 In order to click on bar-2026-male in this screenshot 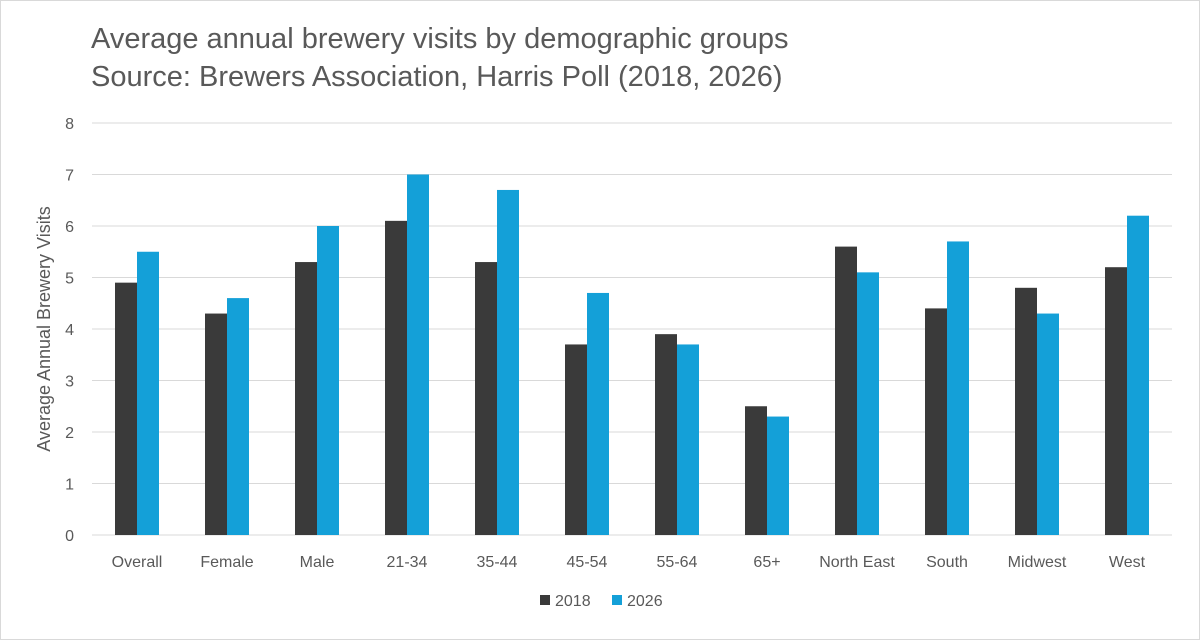, I will do `click(328, 380)`.